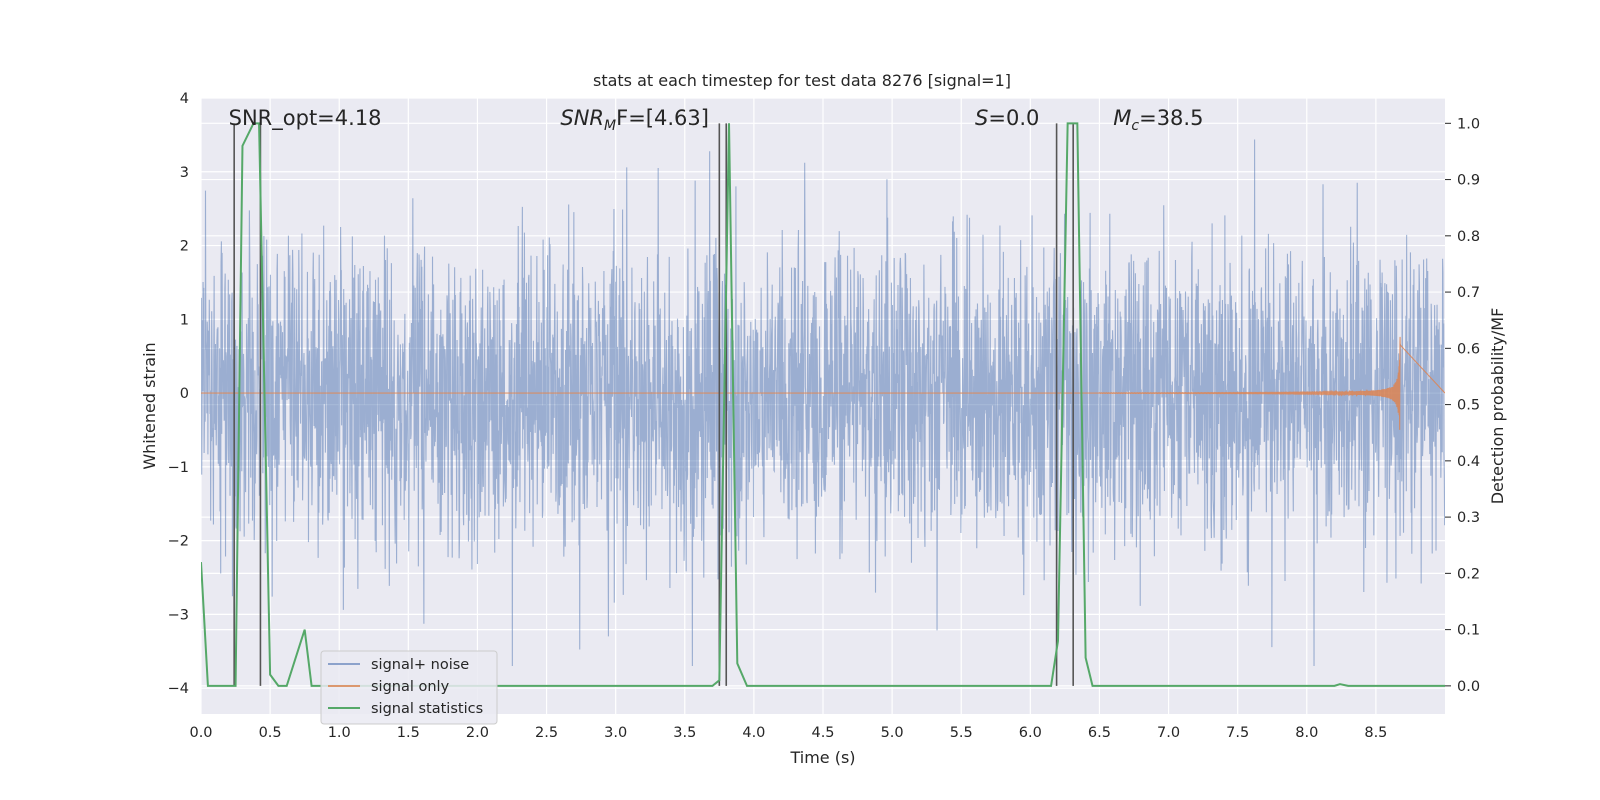 This screenshot has height=800, width=1600. What do you see at coordinates (1468, 237) in the screenshot?
I see `y2-tick-label: 0.8` at bounding box center [1468, 237].